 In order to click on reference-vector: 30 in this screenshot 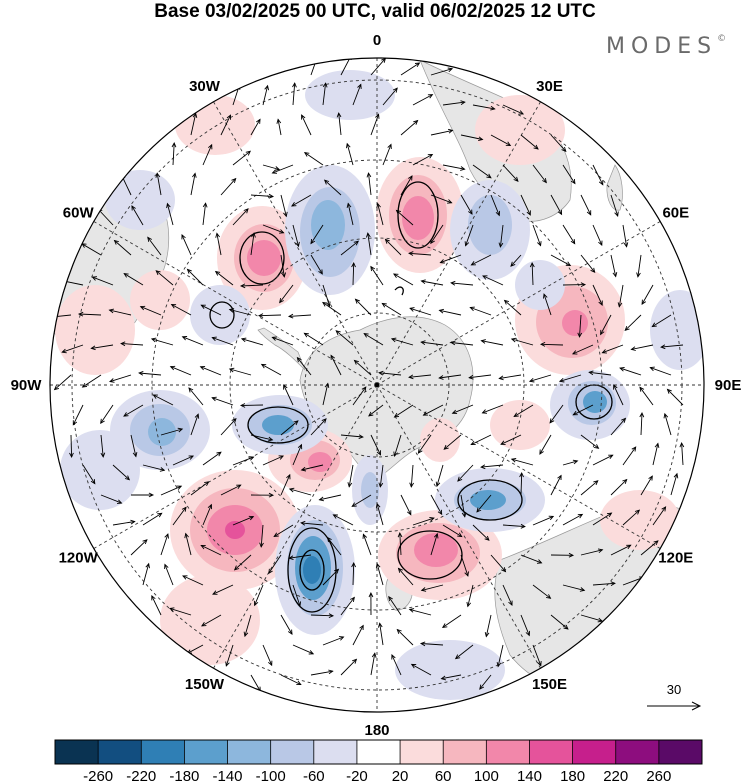, I will do `click(674, 696)`.